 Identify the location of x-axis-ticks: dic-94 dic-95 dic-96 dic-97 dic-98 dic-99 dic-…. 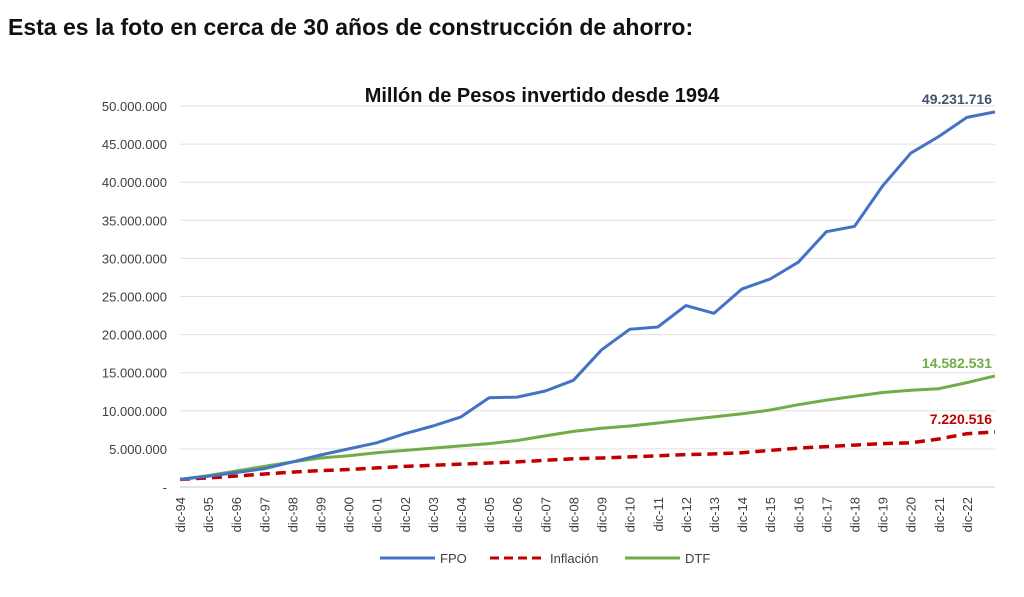
(574, 514).